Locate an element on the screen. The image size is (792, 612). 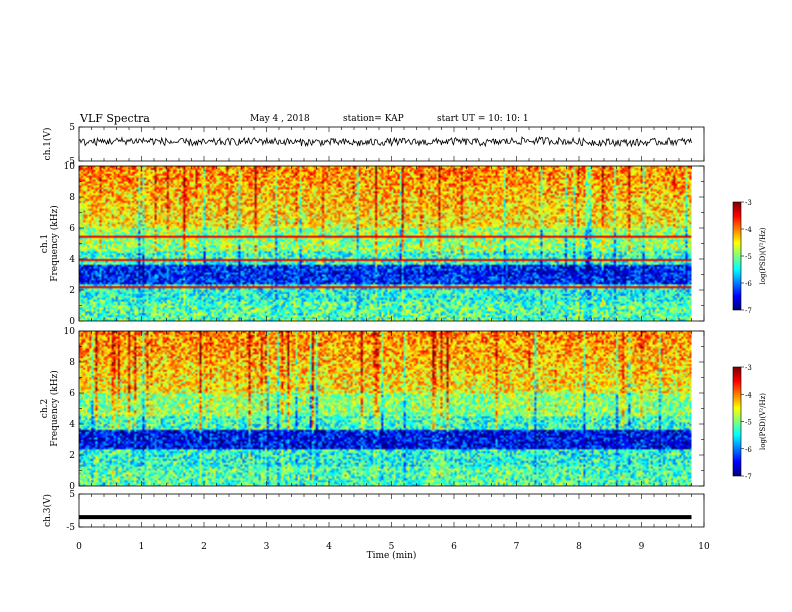
x-tick-label: 5 is located at coordinates (392, 547).